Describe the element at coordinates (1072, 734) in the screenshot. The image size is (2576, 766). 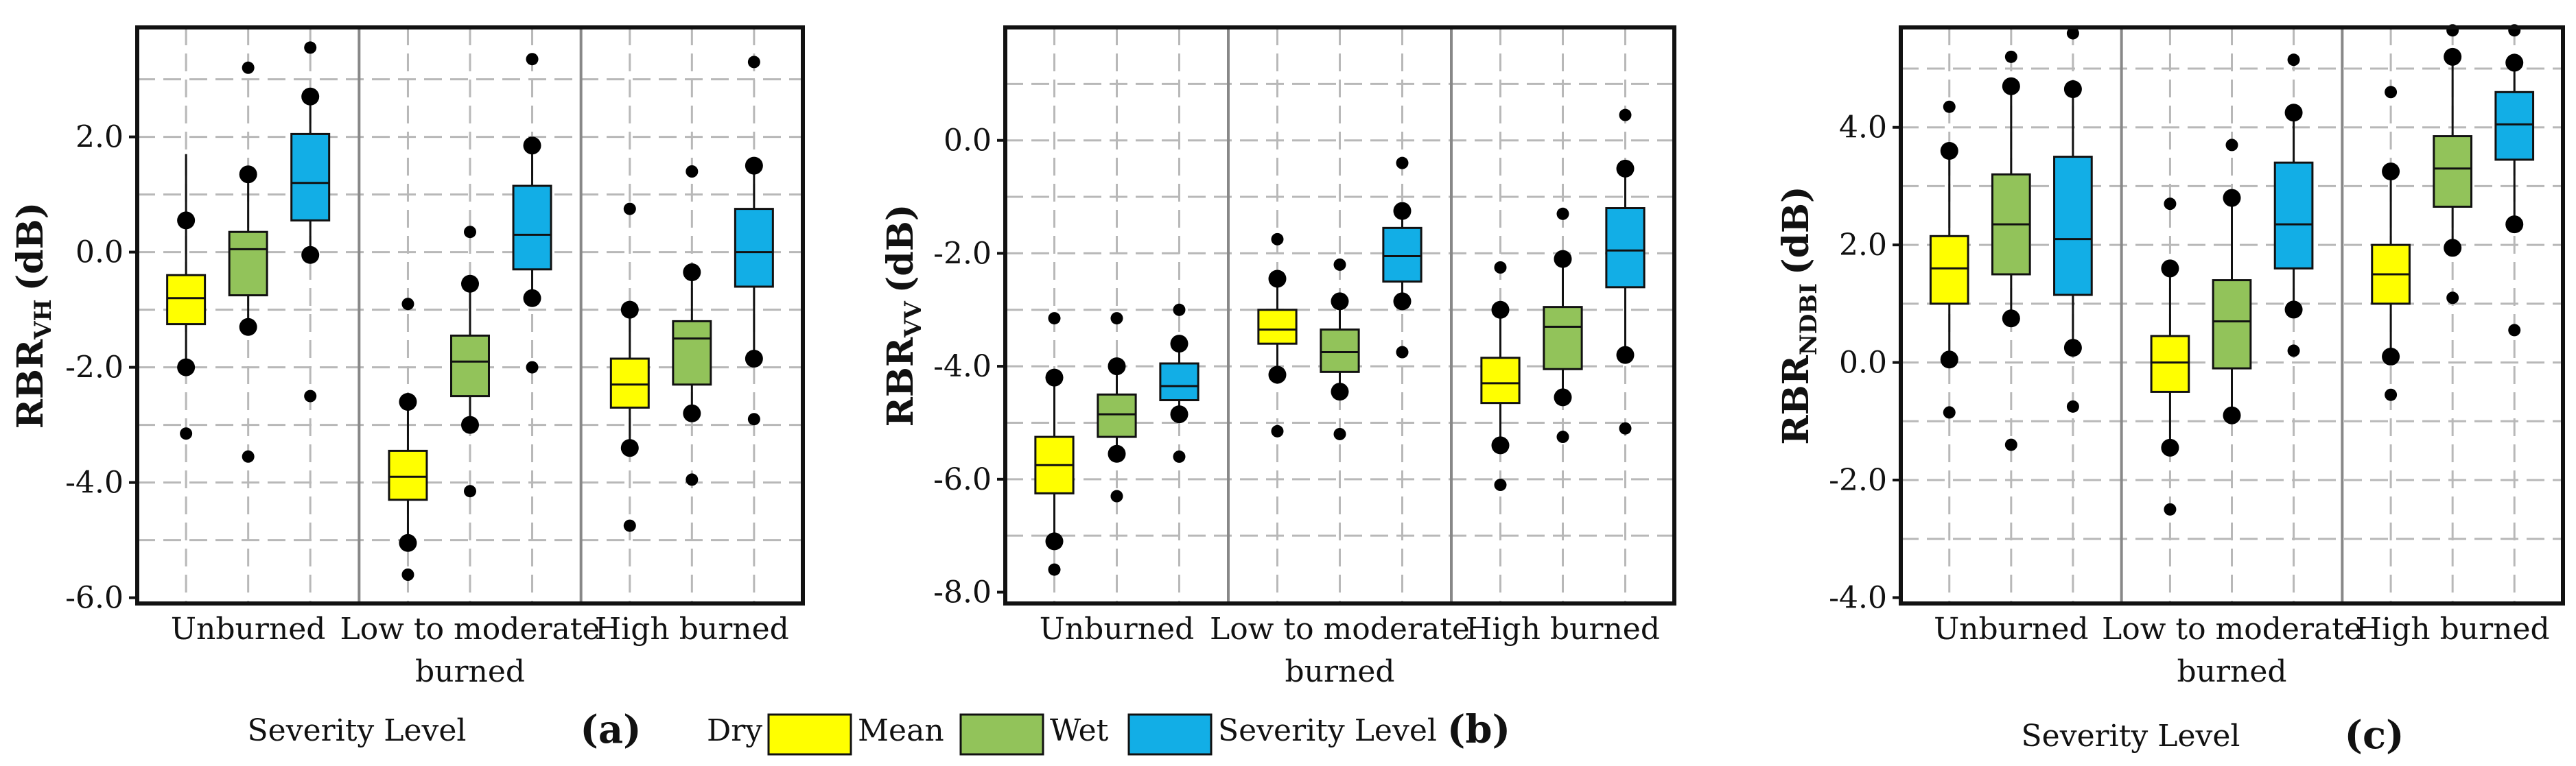
I see `legend: Dry Mean Wet Severity Level` at that location.